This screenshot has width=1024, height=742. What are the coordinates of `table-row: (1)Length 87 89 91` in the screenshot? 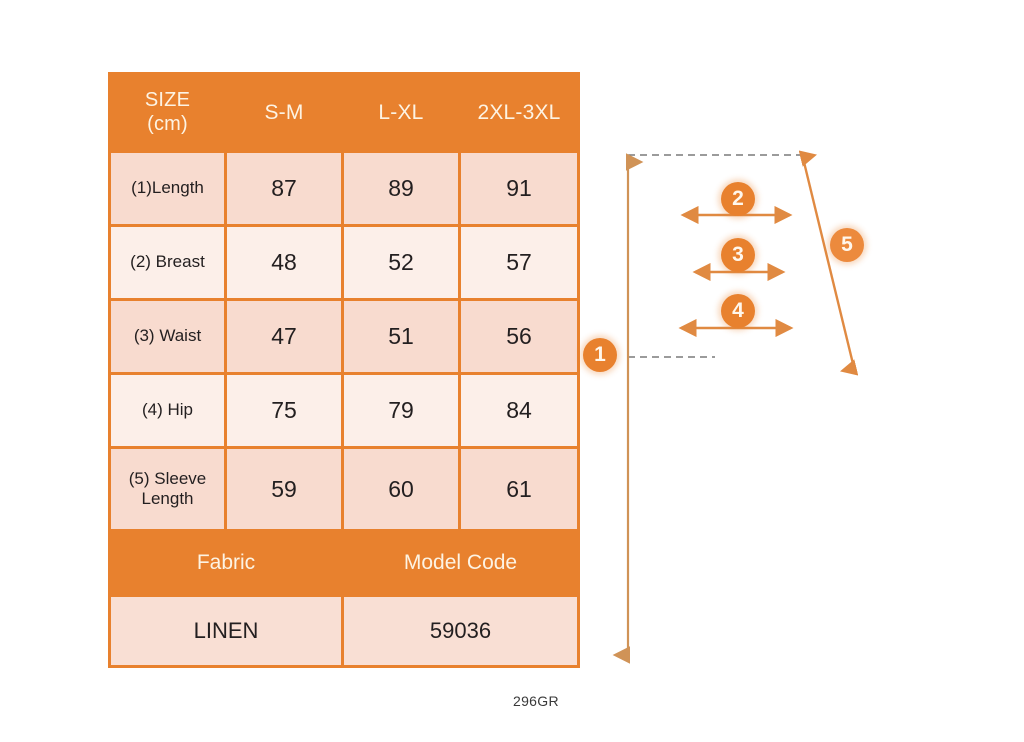 It's located at (344, 188).